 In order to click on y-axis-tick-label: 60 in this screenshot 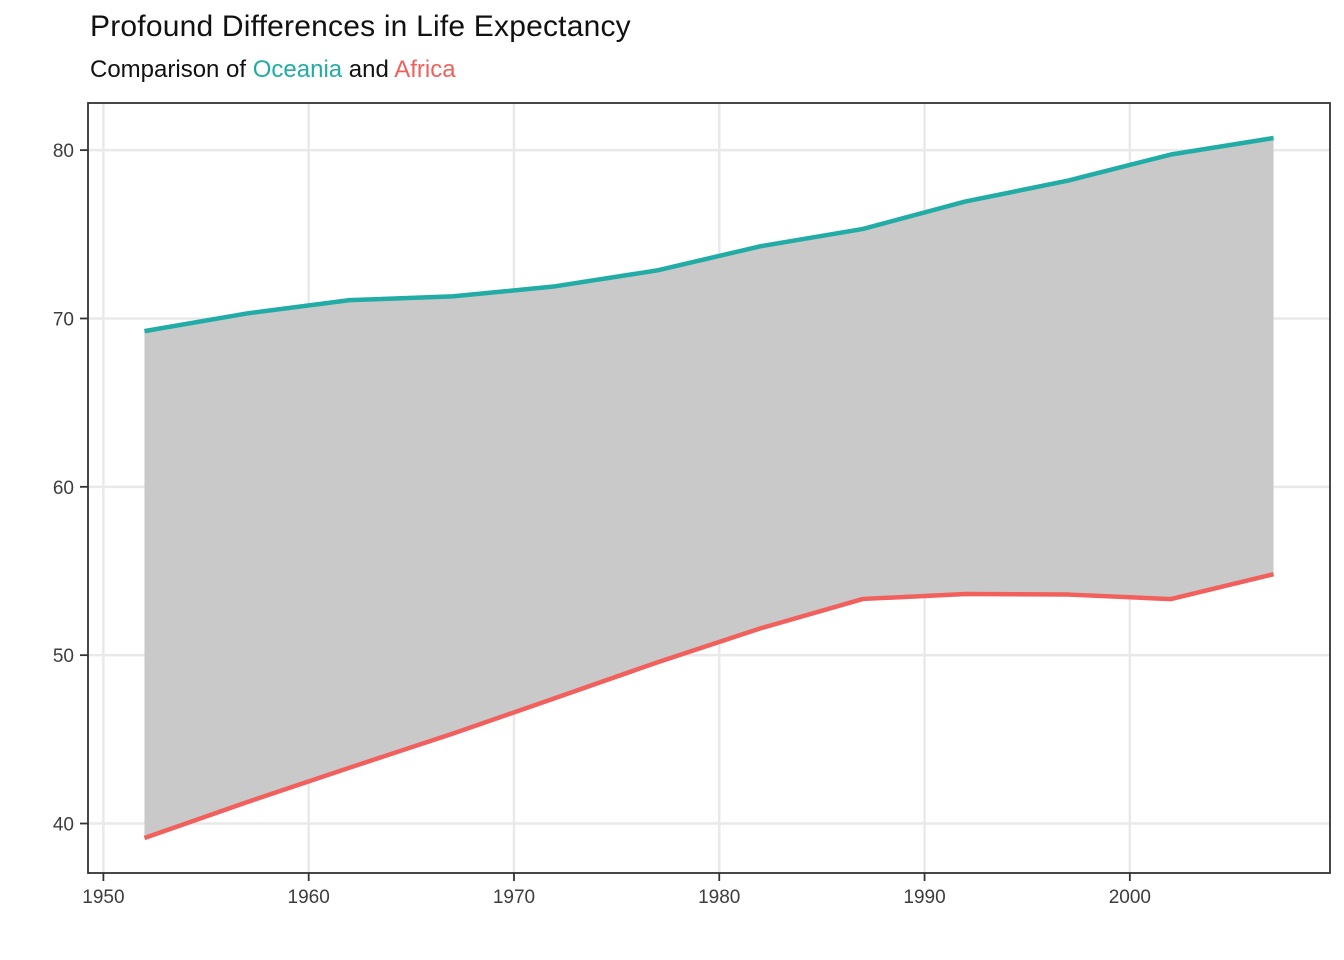, I will do `click(63, 488)`.